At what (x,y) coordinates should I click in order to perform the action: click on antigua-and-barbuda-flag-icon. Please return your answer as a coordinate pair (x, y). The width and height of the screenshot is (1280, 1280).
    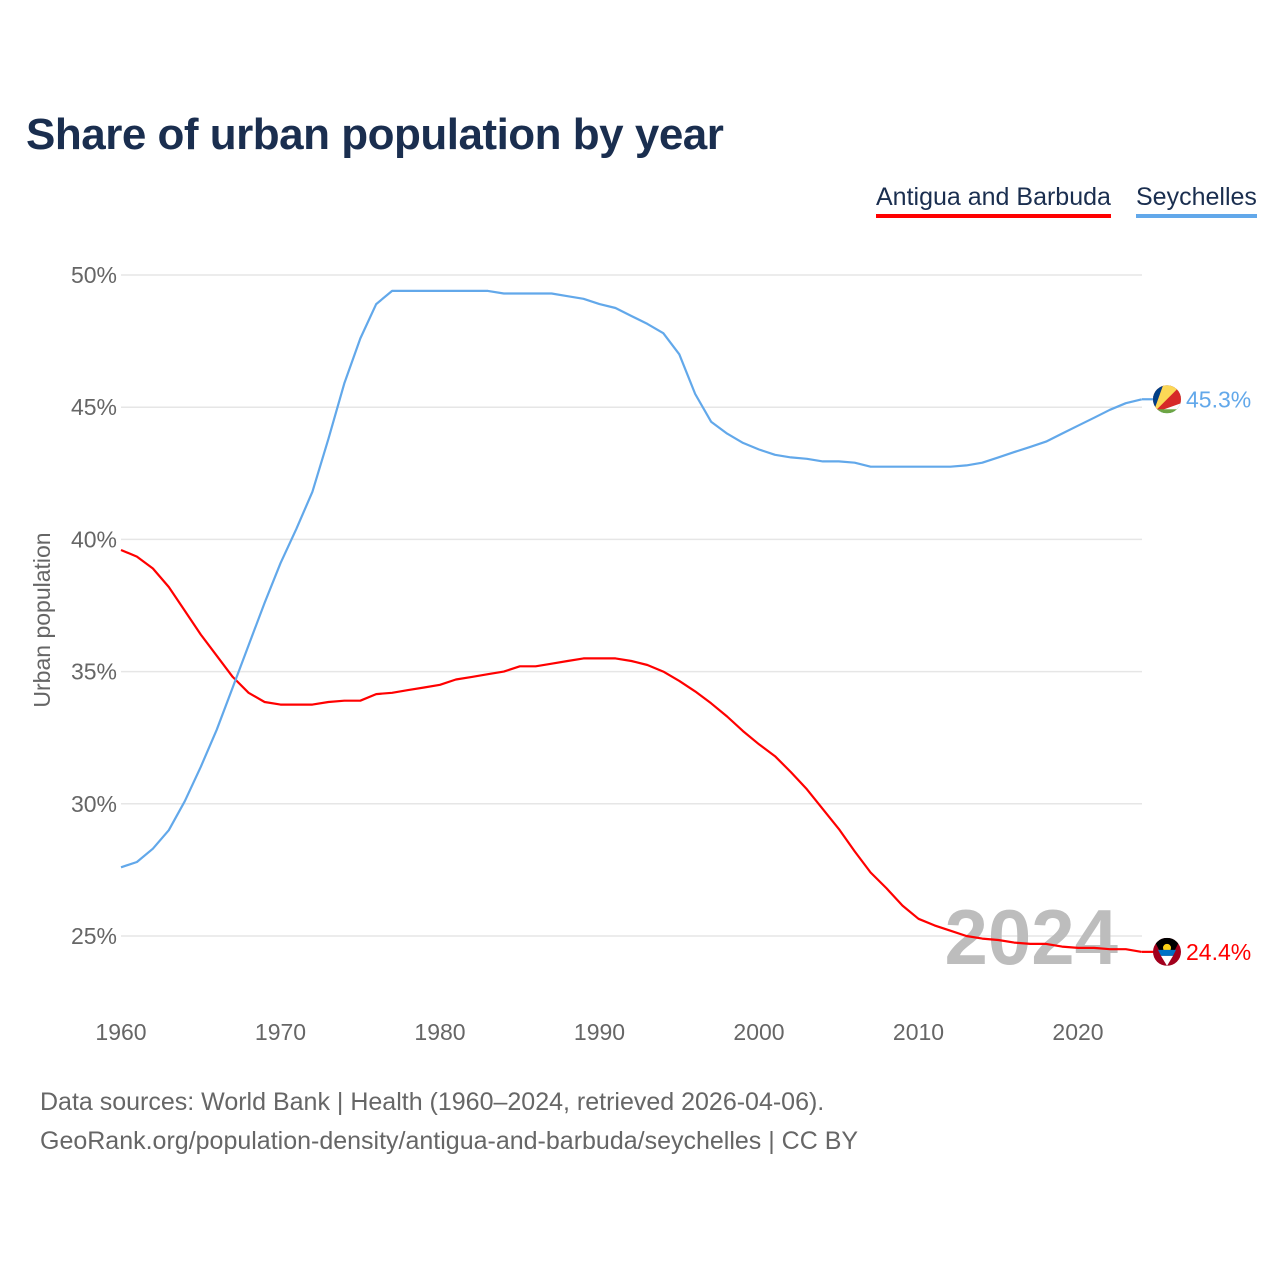
    Looking at the image, I should click on (1167, 951).